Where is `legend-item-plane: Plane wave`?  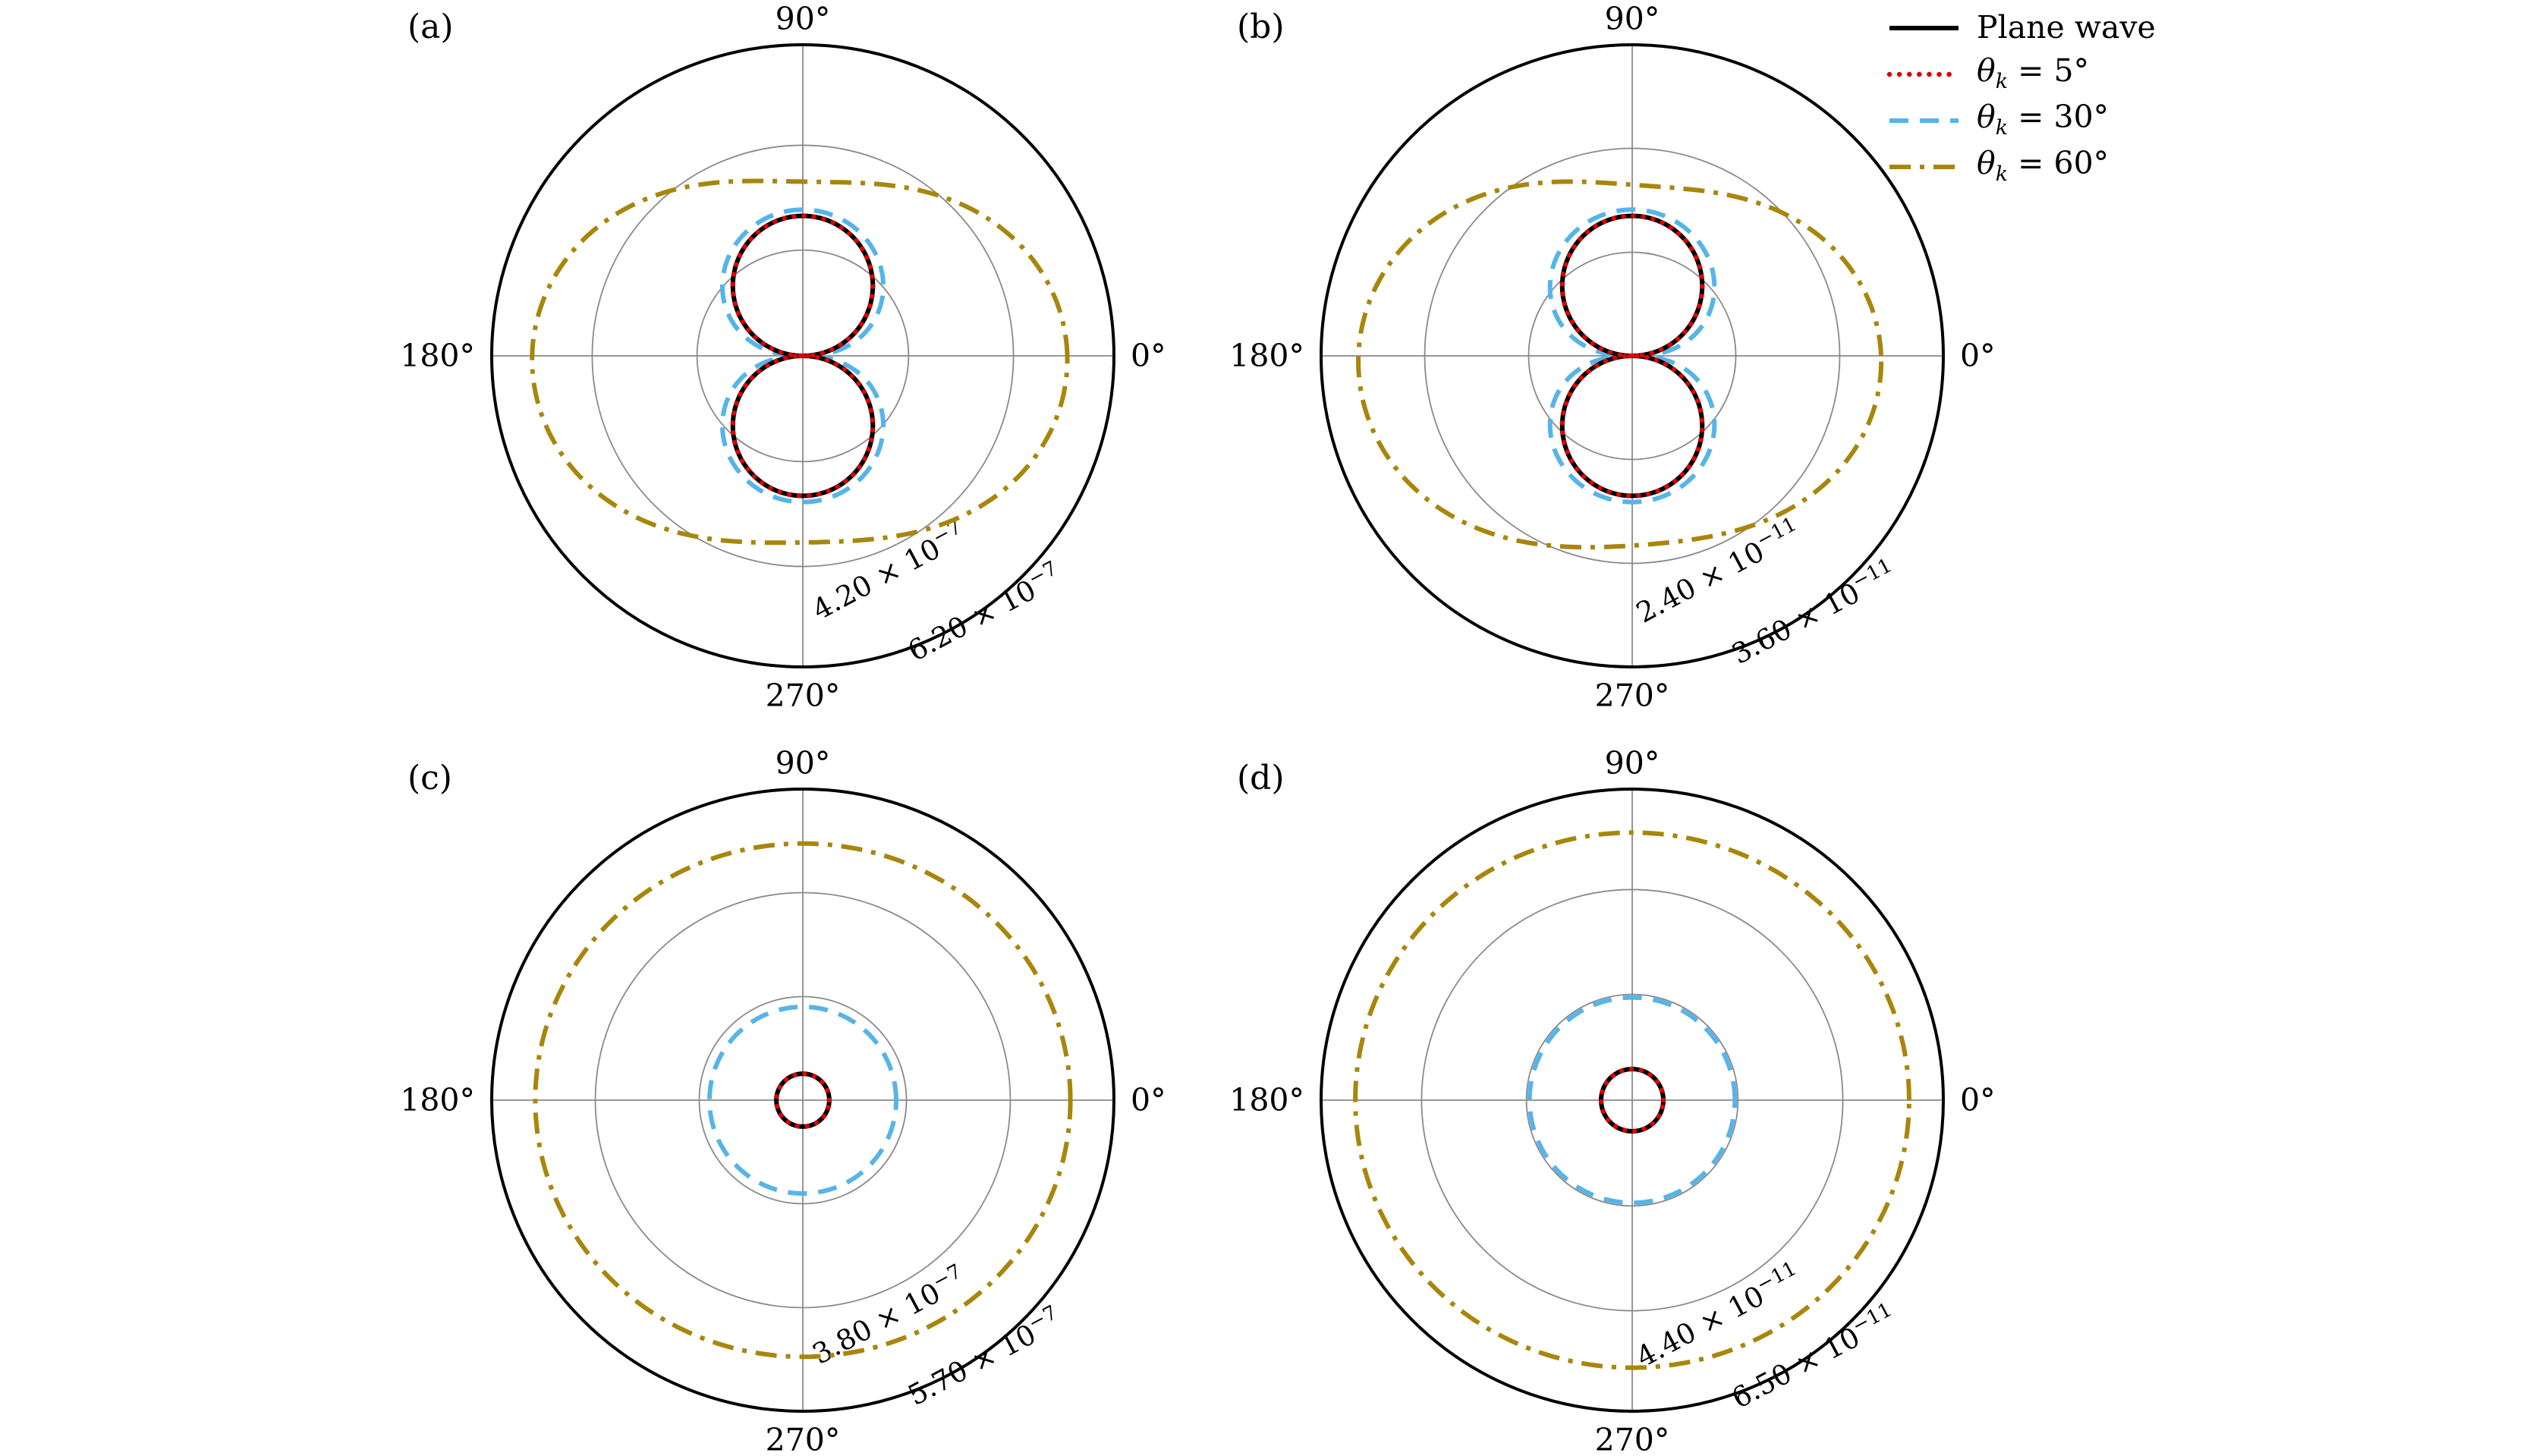
legend-item-plane: Plane wave is located at coordinates (2022, 28).